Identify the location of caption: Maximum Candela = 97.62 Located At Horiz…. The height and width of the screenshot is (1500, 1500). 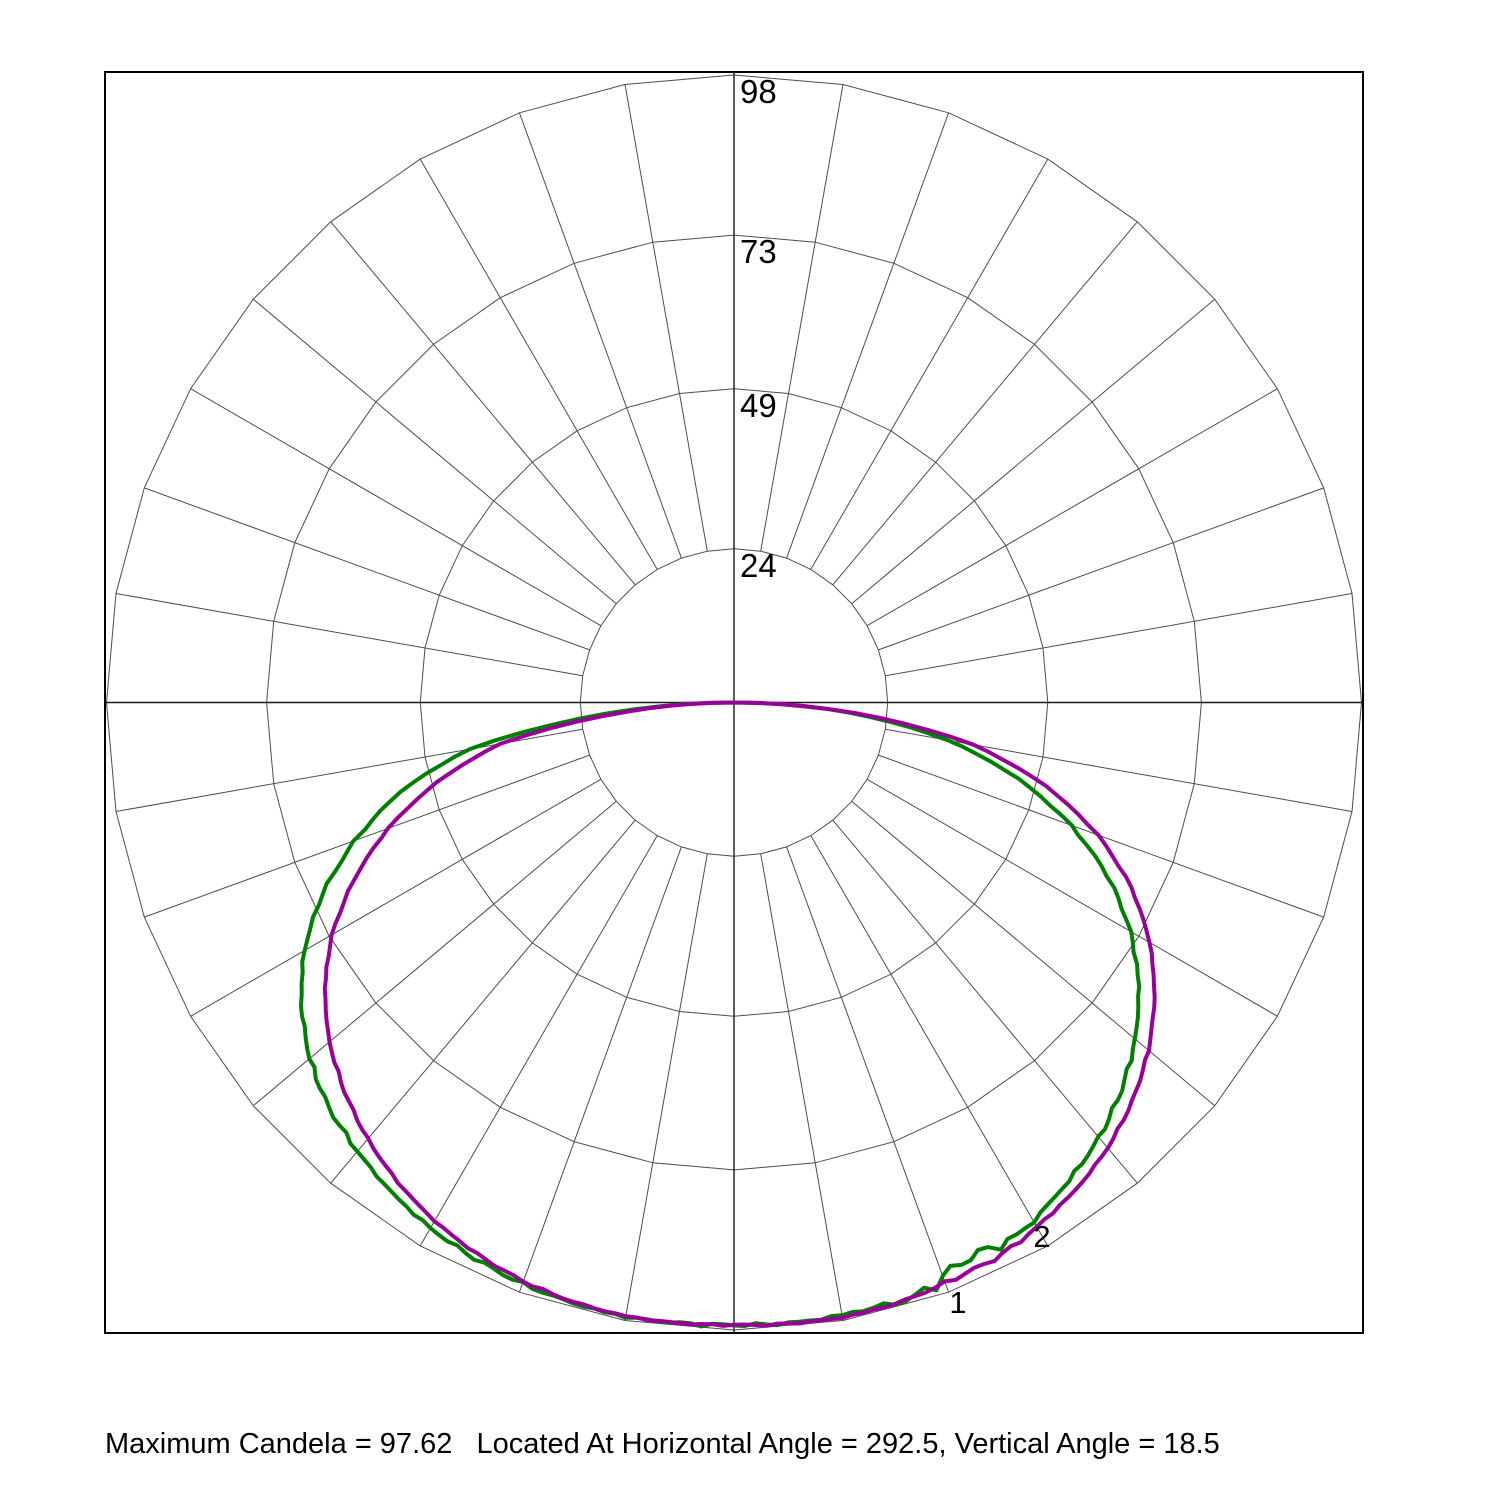
(662, 1424).